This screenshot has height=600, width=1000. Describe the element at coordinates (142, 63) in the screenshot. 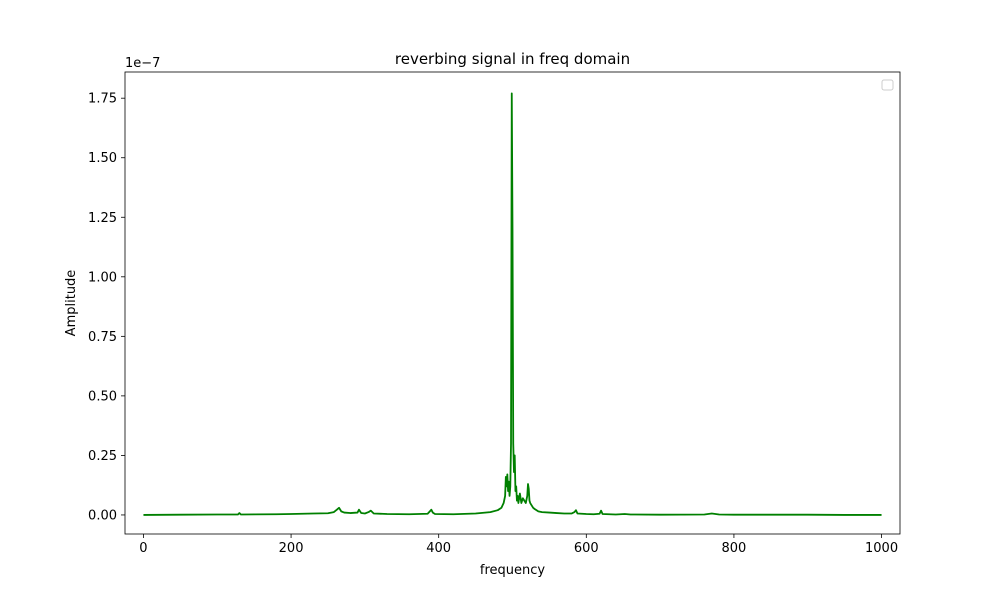

I see `y-offset-text: 1e−7` at that location.